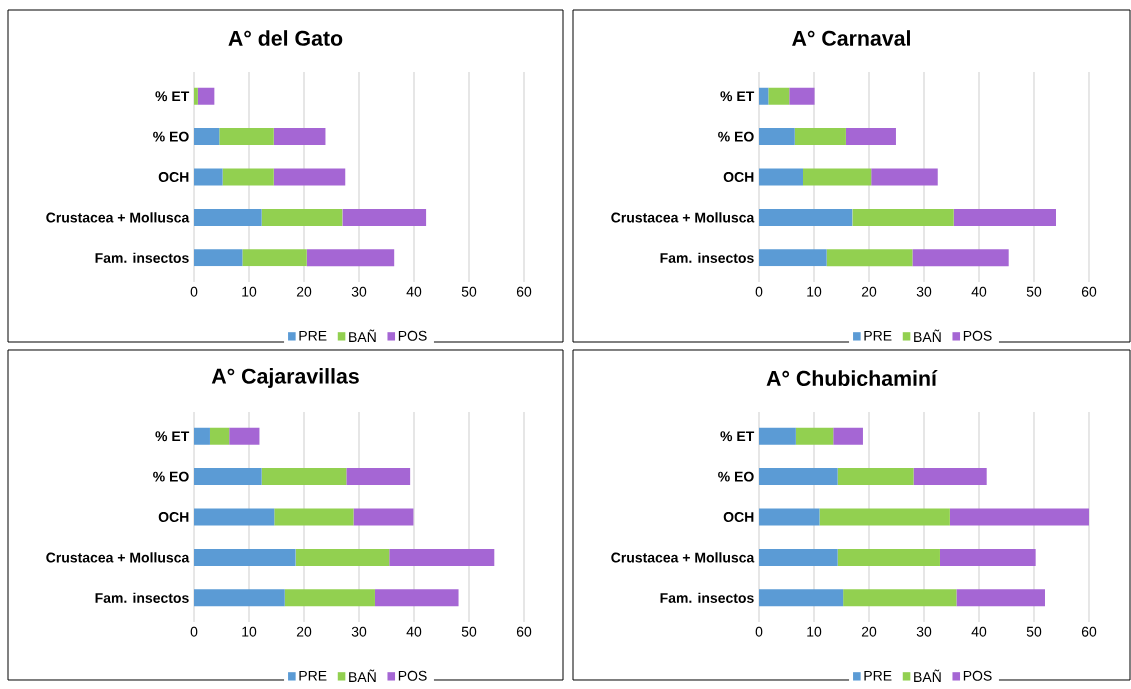 This screenshot has height=689, width=1131. I want to click on chart-title: A° Chubichaminí, so click(852, 377).